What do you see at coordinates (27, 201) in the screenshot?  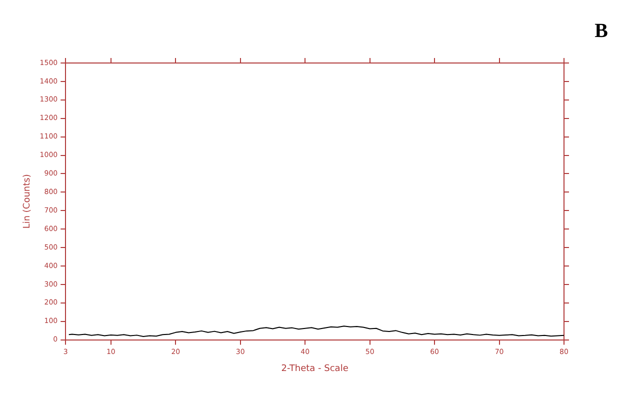 I see `y-axis-title: Lin (Counts)` at bounding box center [27, 201].